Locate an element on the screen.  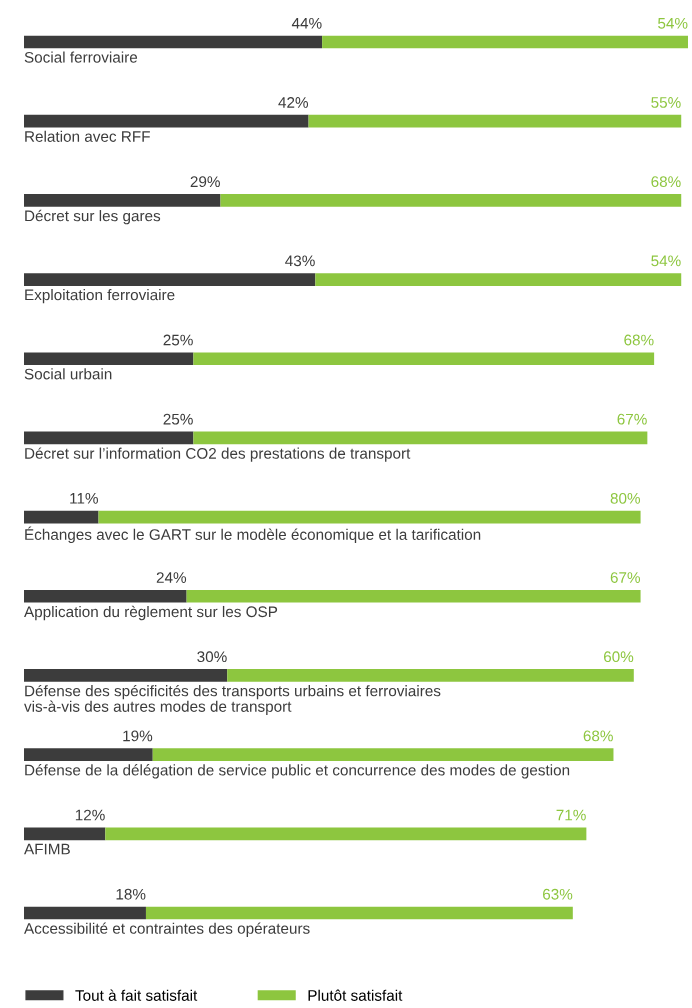
legend-label: Plutôt satisfait is located at coordinates (355, 995).